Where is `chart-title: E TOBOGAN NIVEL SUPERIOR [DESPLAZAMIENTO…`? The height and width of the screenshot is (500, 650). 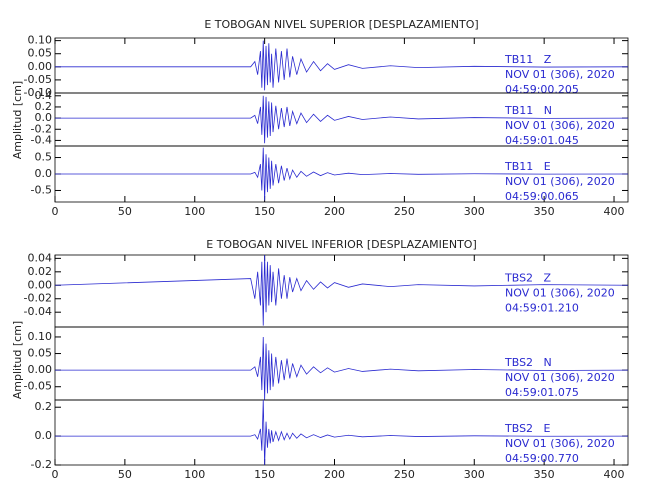 chart-title: E TOBOGAN NIVEL SUPERIOR [DESPLAZAMIENTO… is located at coordinates (341, 24).